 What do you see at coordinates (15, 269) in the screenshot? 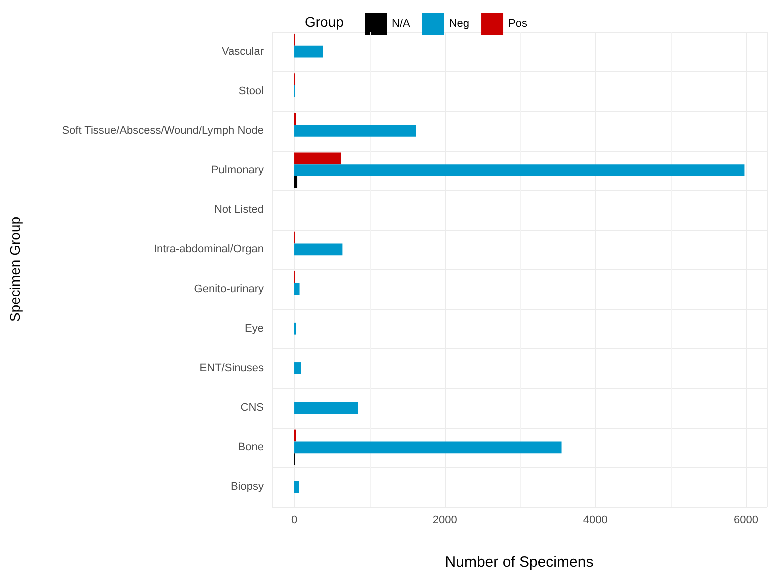
I see `y-axis-title: Specimen Group` at bounding box center [15, 269].